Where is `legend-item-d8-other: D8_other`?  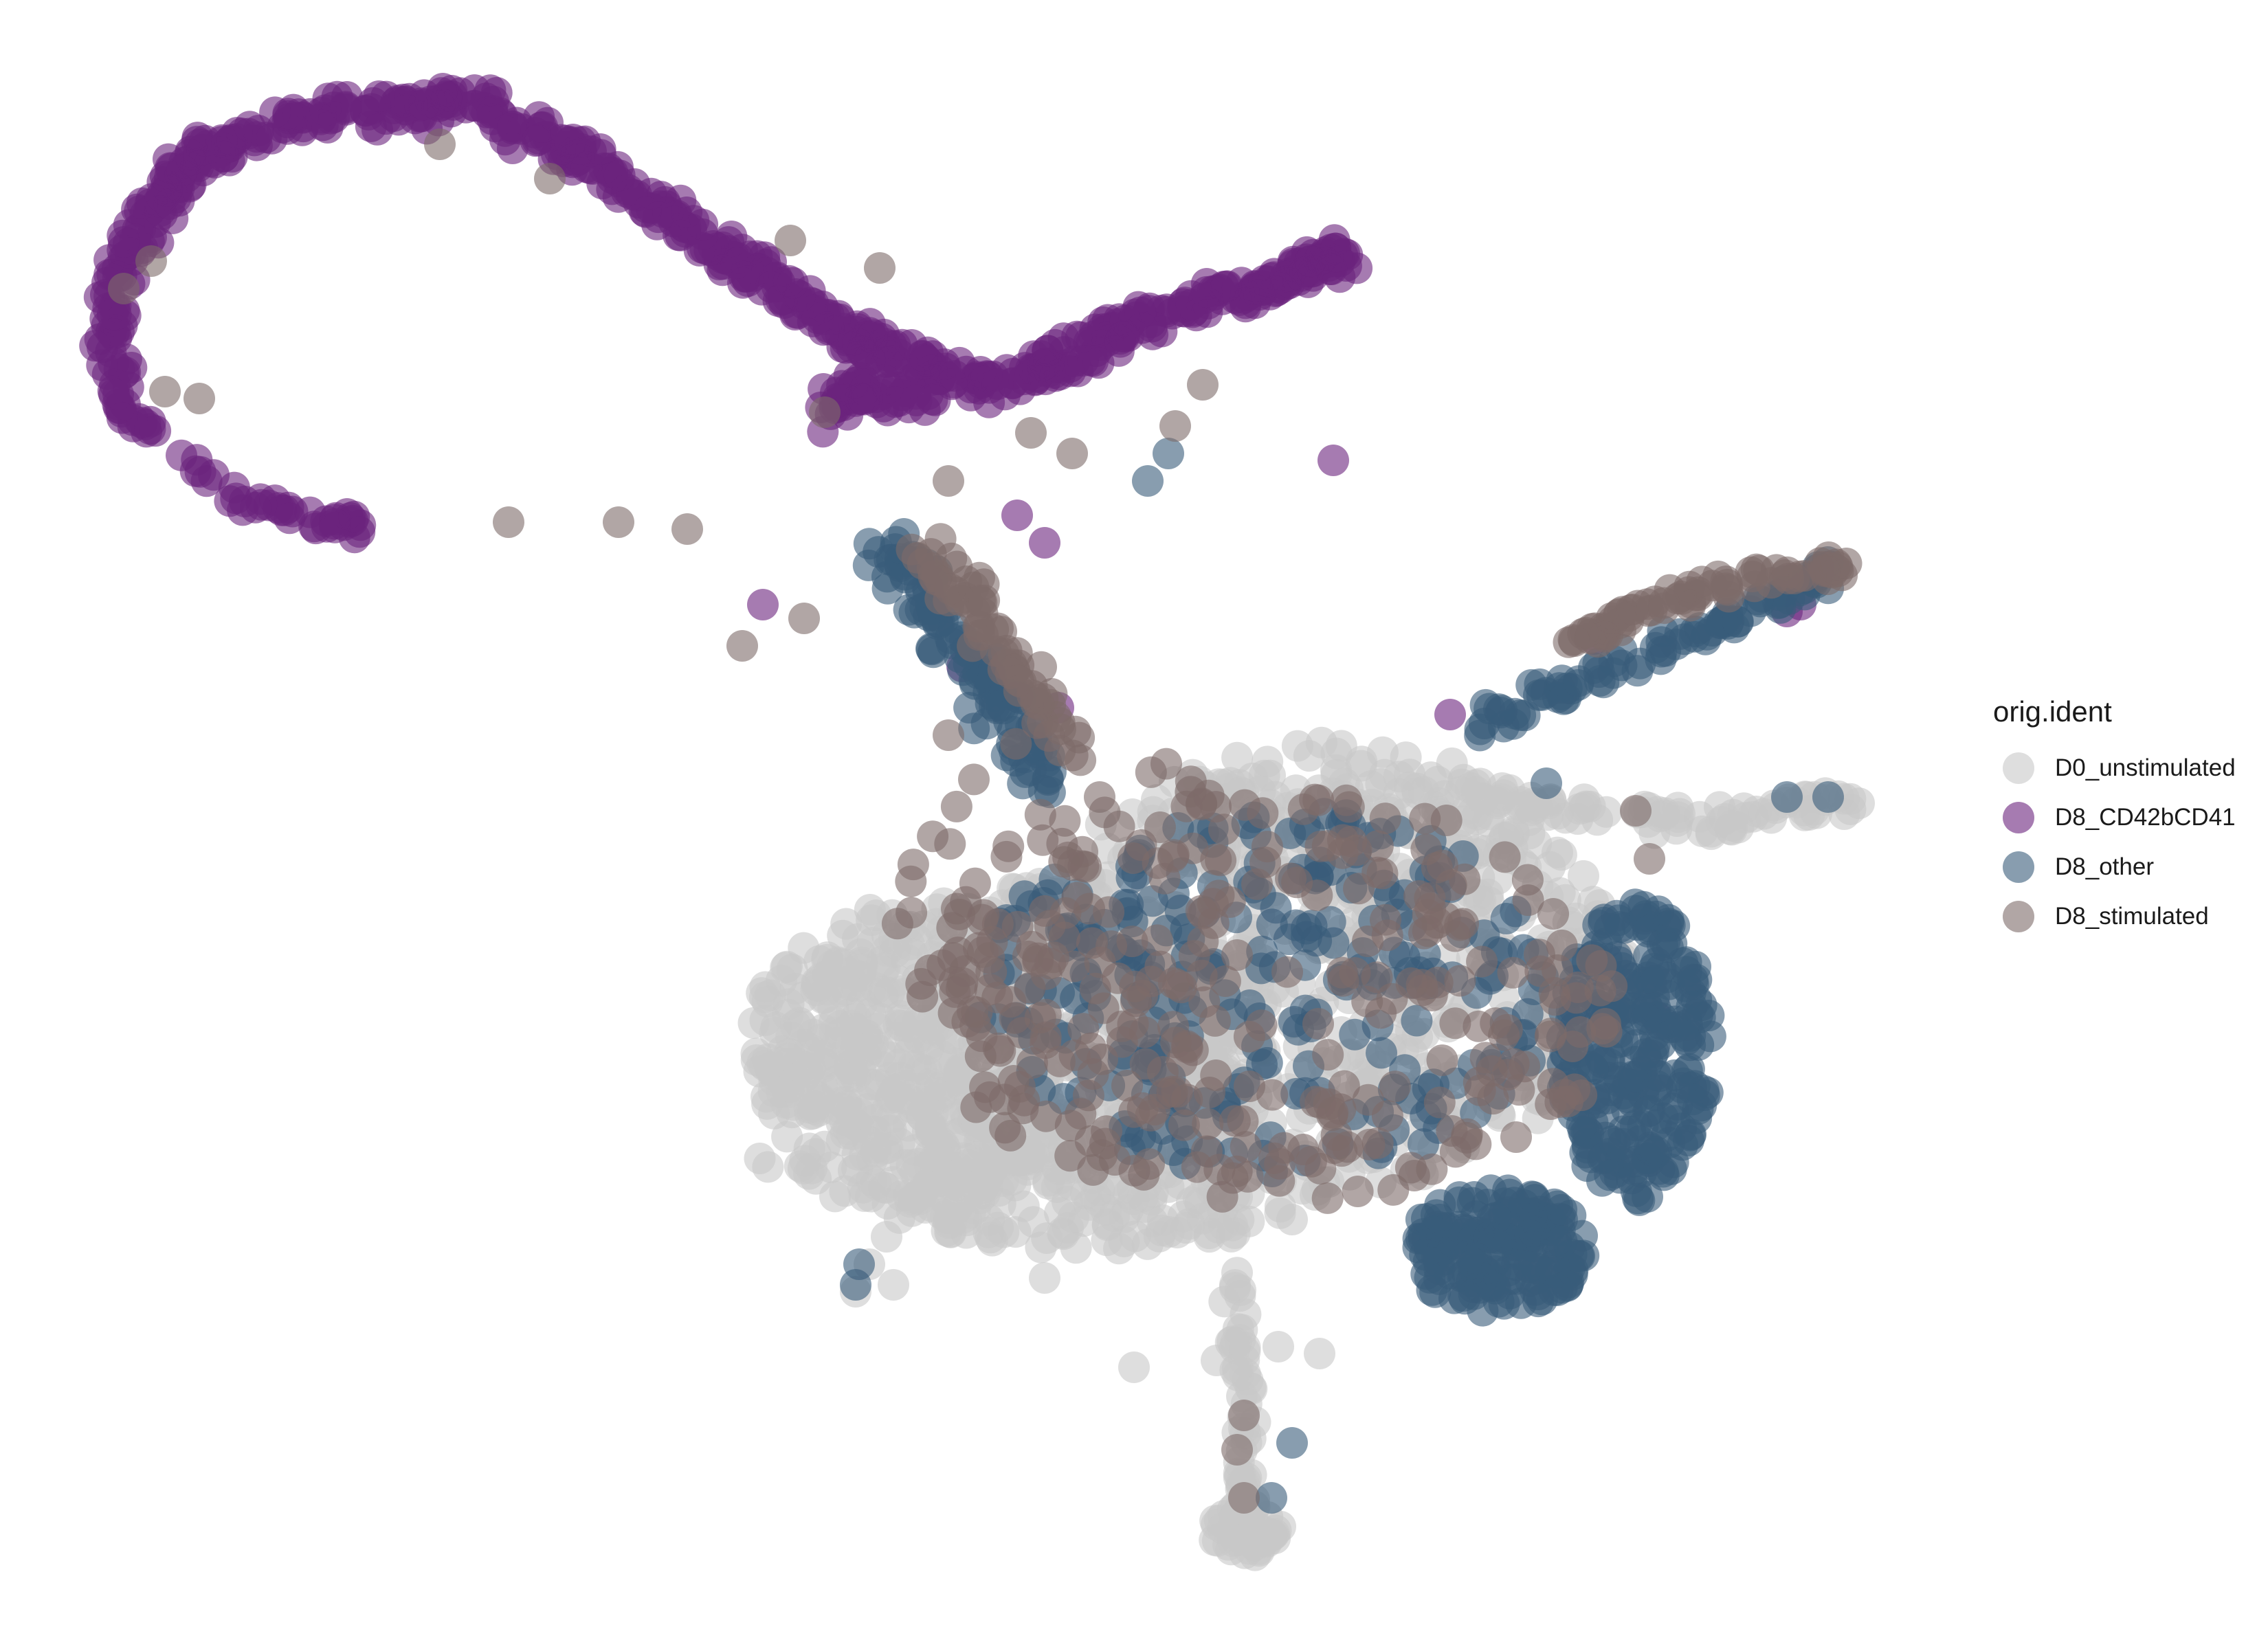 legend-item-d8-other: D8_other is located at coordinates (2123, 867).